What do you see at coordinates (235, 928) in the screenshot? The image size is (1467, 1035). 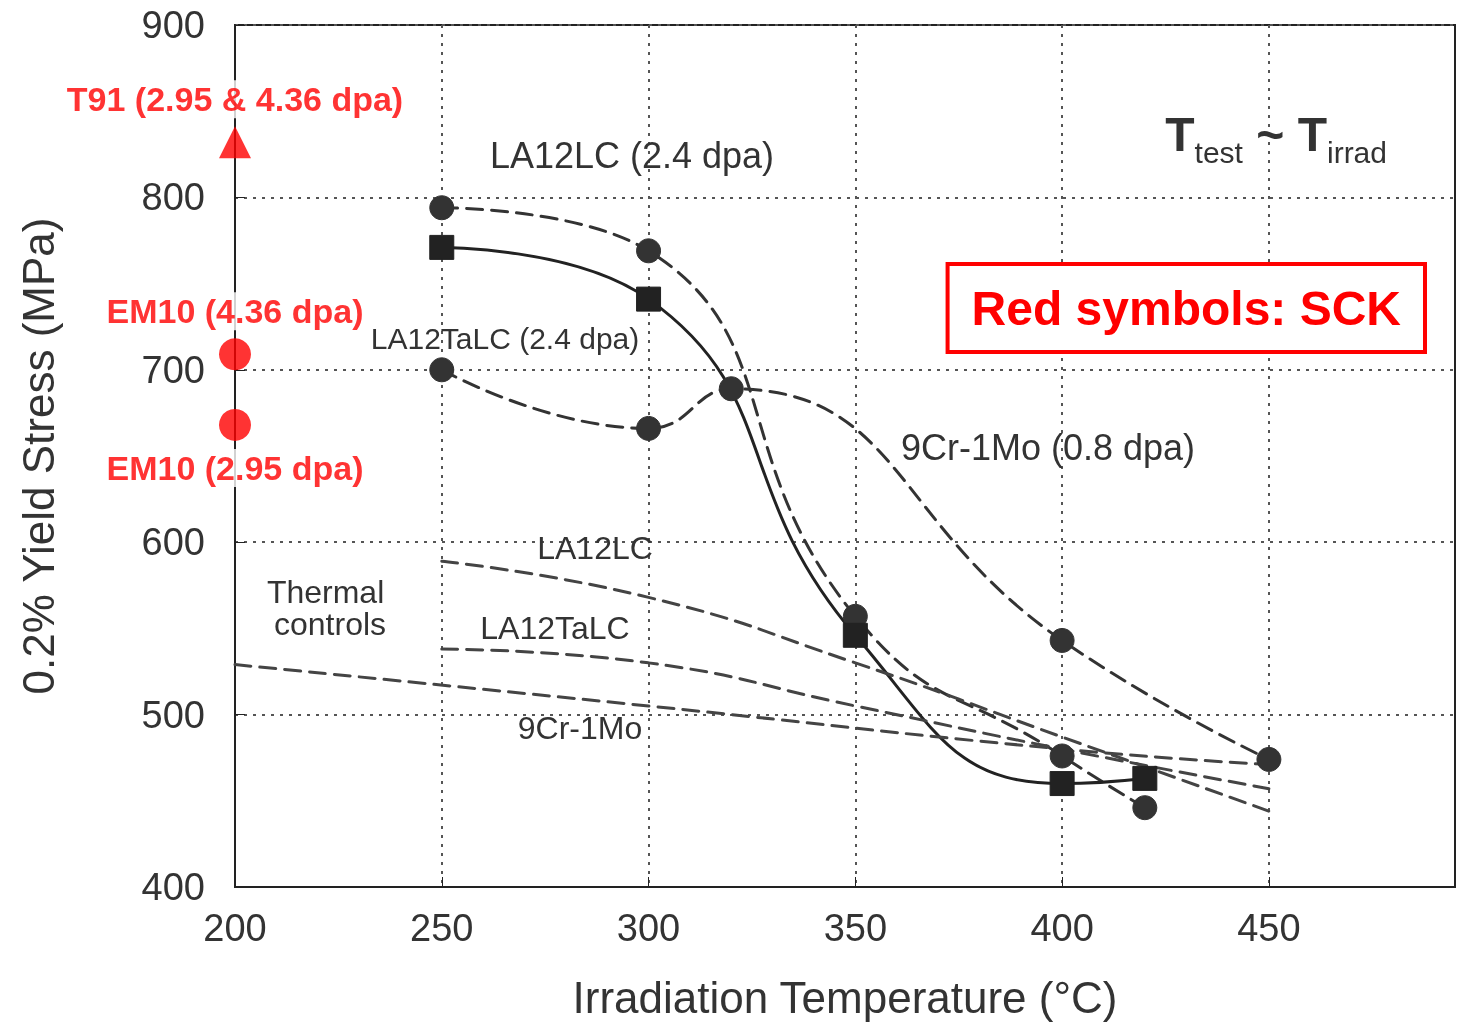 I see `x-tick-label: 200` at bounding box center [235, 928].